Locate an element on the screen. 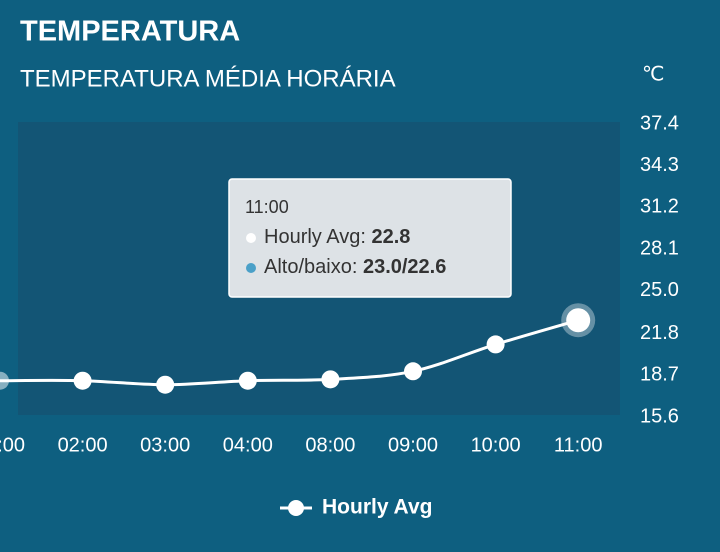  y-tick-label: 34.3 is located at coordinates (659, 165).